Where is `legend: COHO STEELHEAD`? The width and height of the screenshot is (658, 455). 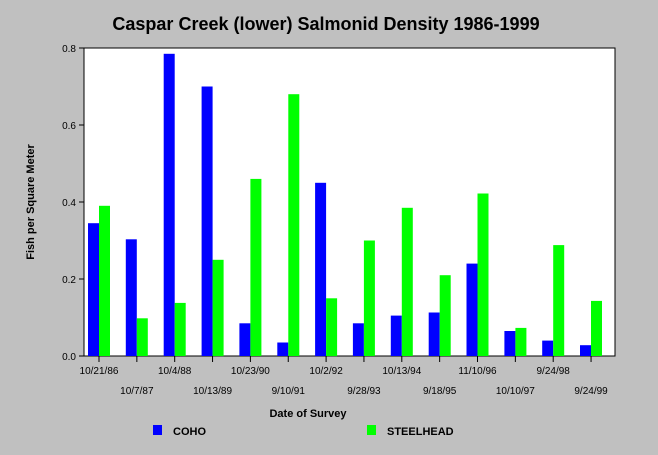 legend: COHO STEELHEAD is located at coordinates (303, 431).